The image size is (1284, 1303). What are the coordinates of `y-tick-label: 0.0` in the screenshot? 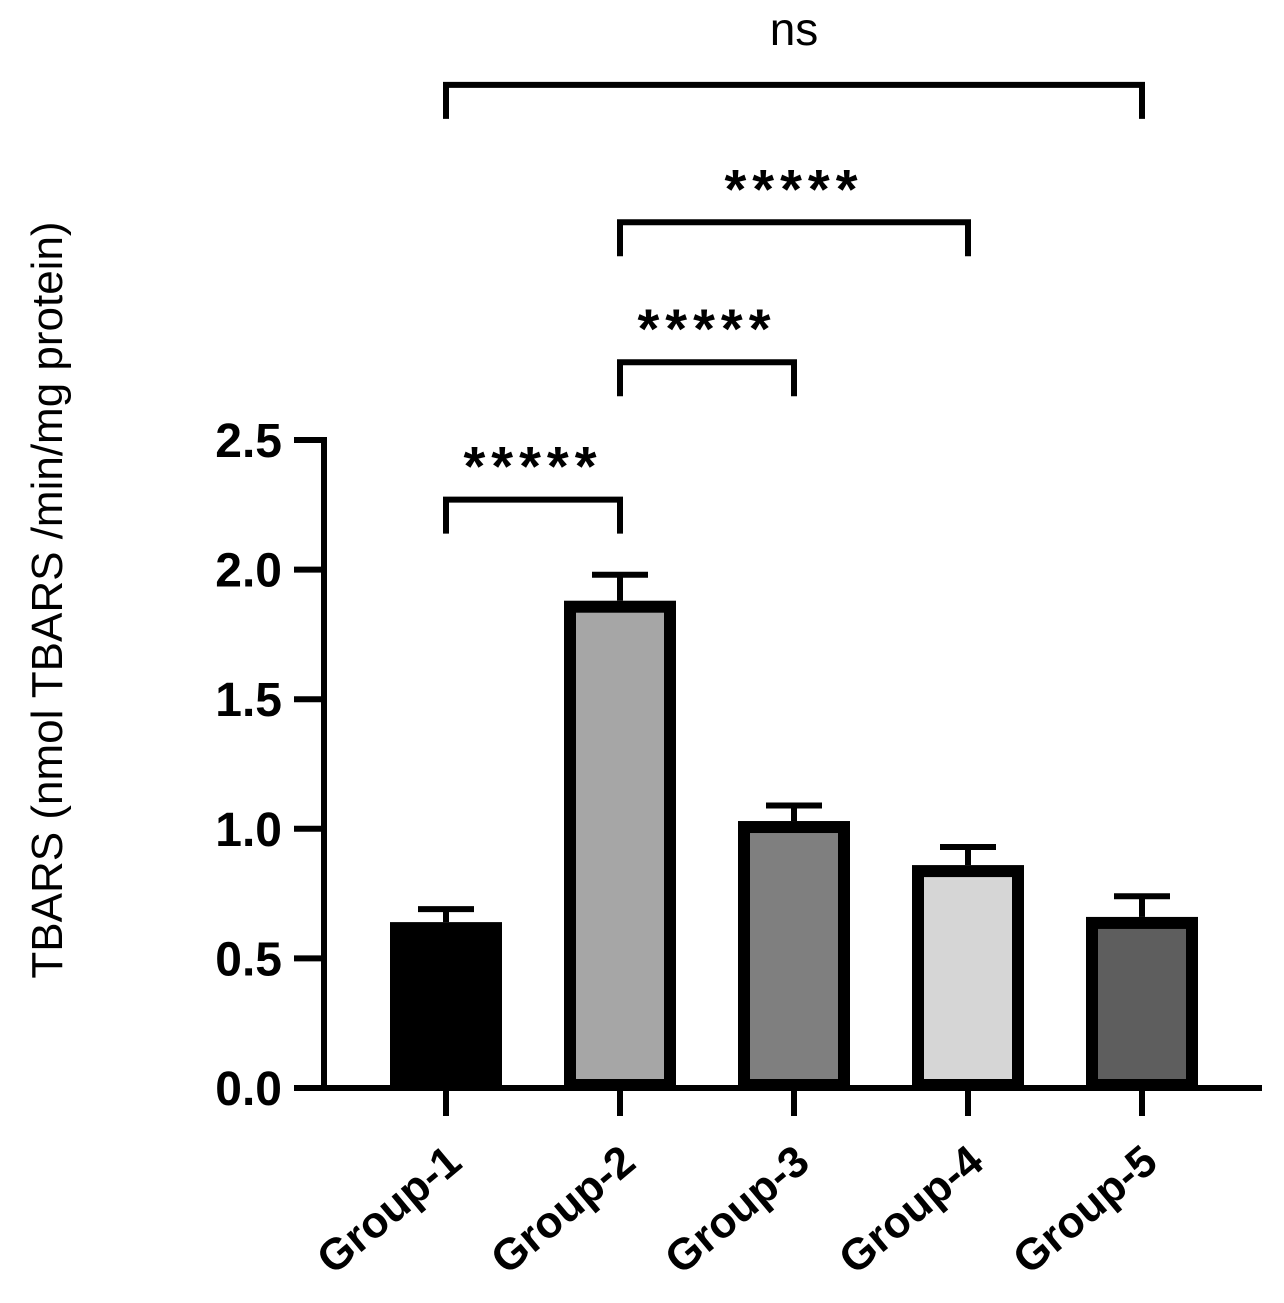 It's located at (248, 1089).